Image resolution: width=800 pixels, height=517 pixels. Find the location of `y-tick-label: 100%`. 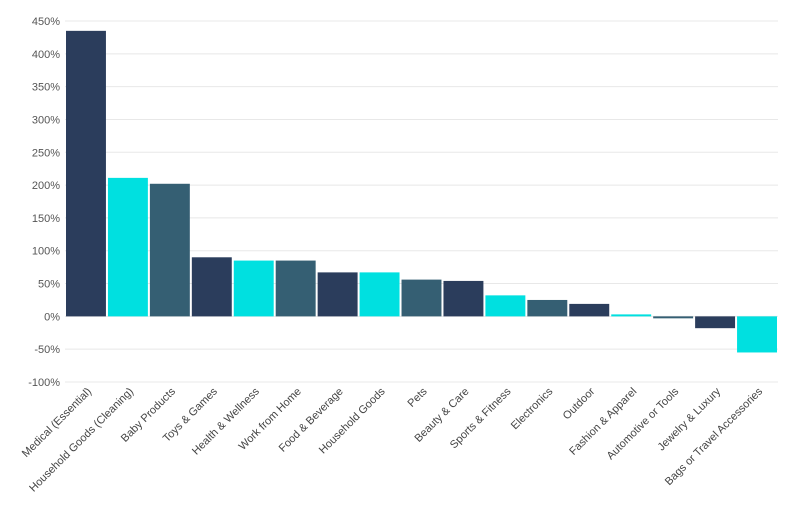

y-tick-label: 100% is located at coordinates (46, 252).